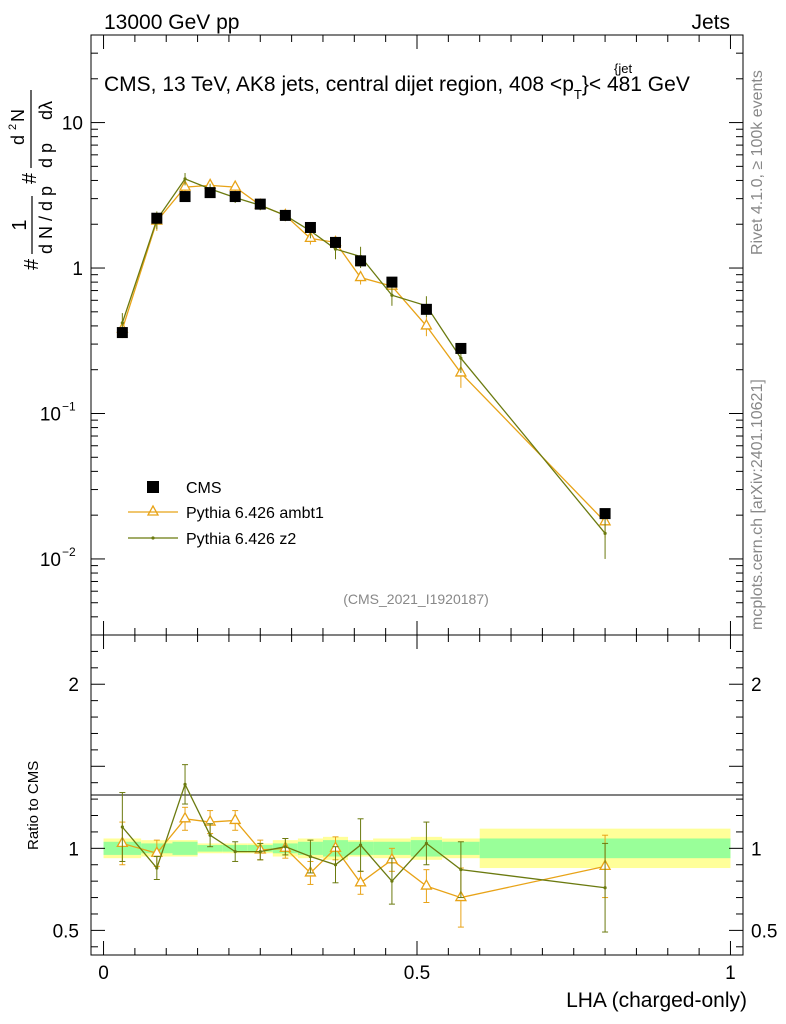  What do you see at coordinates (46, 155) in the screenshot?
I see `svg-text: d p` at bounding box center [46, 155].